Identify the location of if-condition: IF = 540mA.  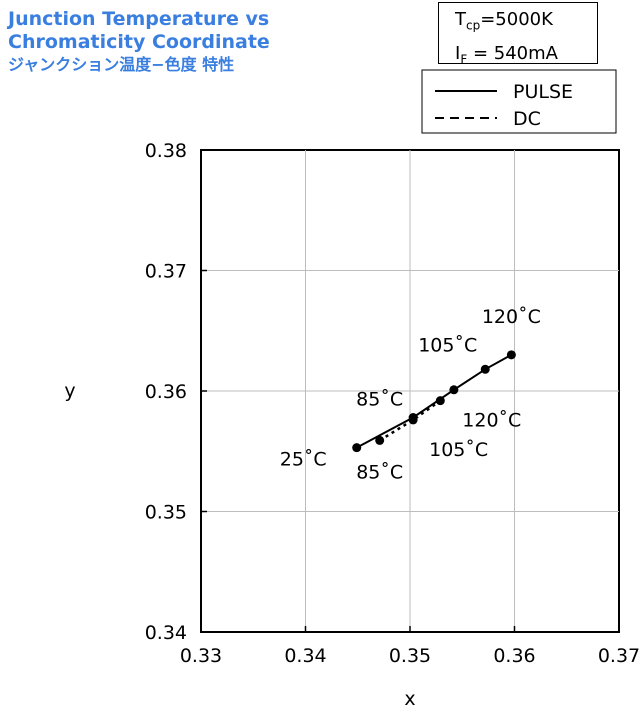
(506, 54).